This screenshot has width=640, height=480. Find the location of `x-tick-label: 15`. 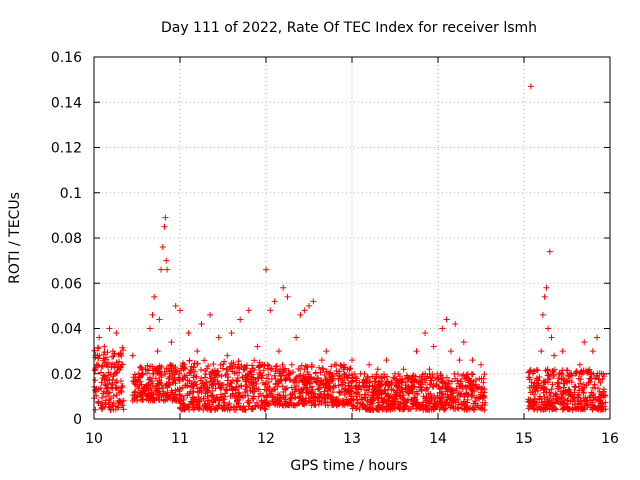

x-tick-label: 15 is located at coordinates (524, 439).